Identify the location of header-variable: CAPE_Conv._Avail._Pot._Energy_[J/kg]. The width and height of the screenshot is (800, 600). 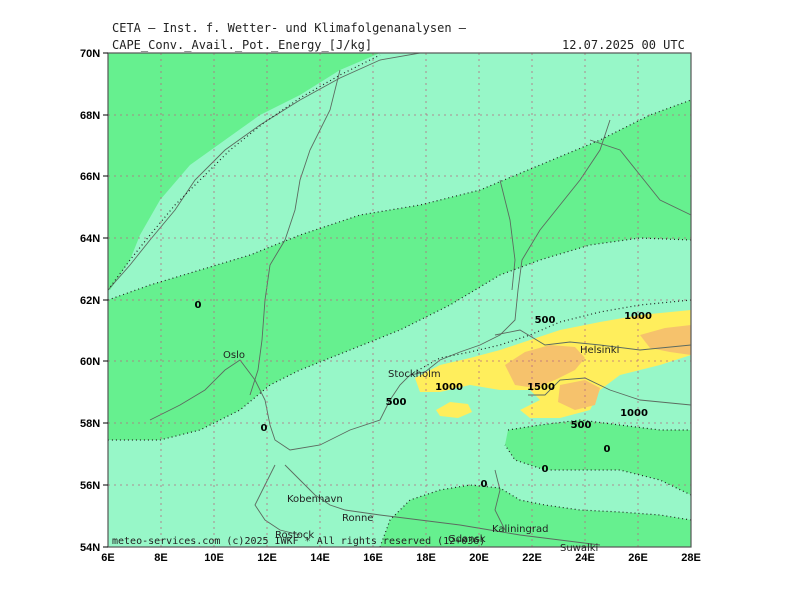
(242, 45).